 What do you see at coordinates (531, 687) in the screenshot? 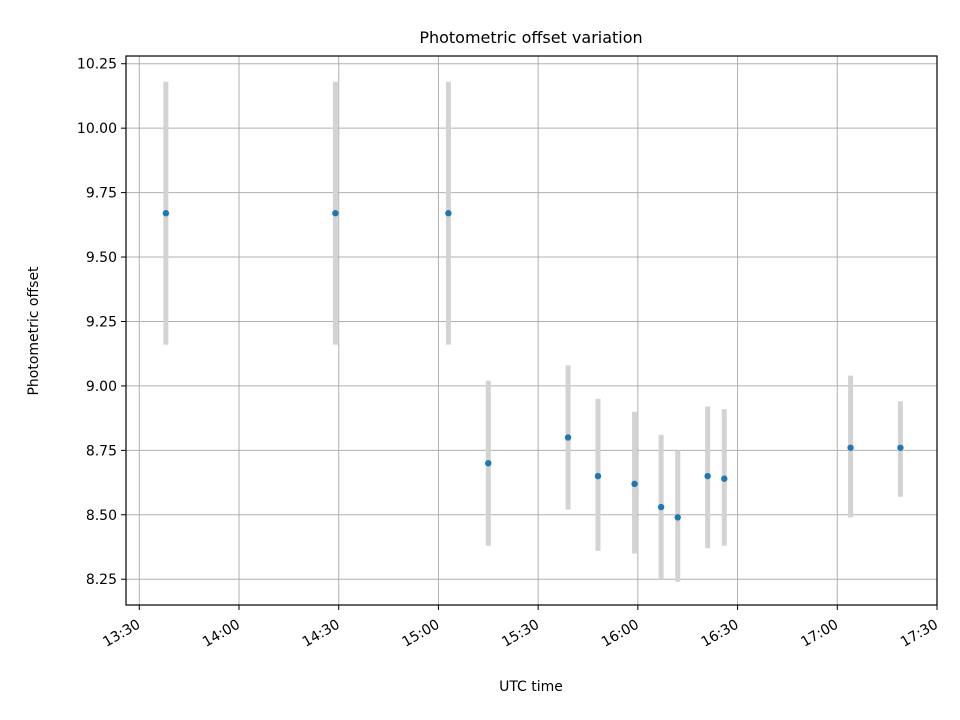
I see `x-axis-label: UTC time` at bounding box center [531, 687].